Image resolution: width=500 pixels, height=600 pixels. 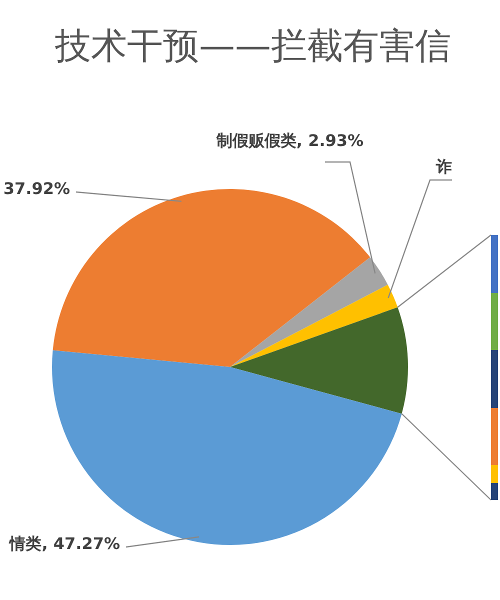 I want to click on data-label: 37.92%, so click(x=36, y=188).